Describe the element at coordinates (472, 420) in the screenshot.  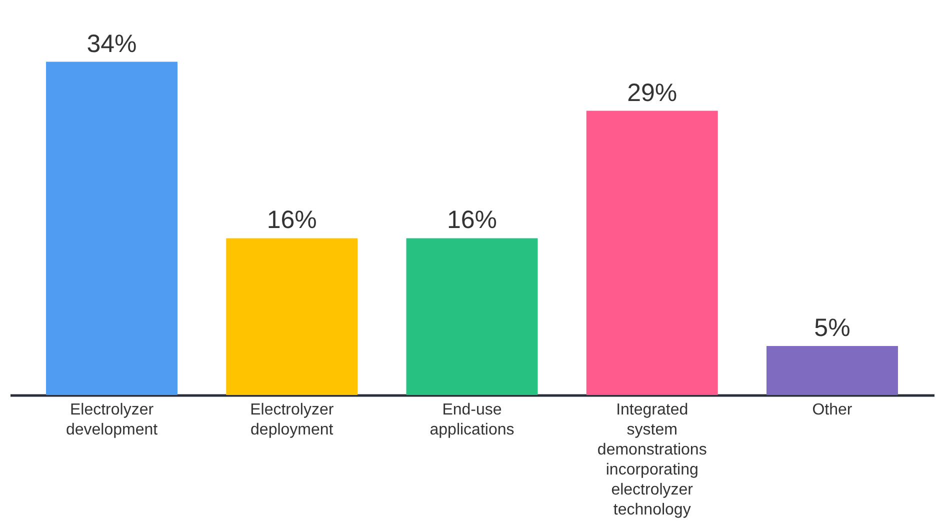
I see `x-tick-label: End-use applications` at that location.